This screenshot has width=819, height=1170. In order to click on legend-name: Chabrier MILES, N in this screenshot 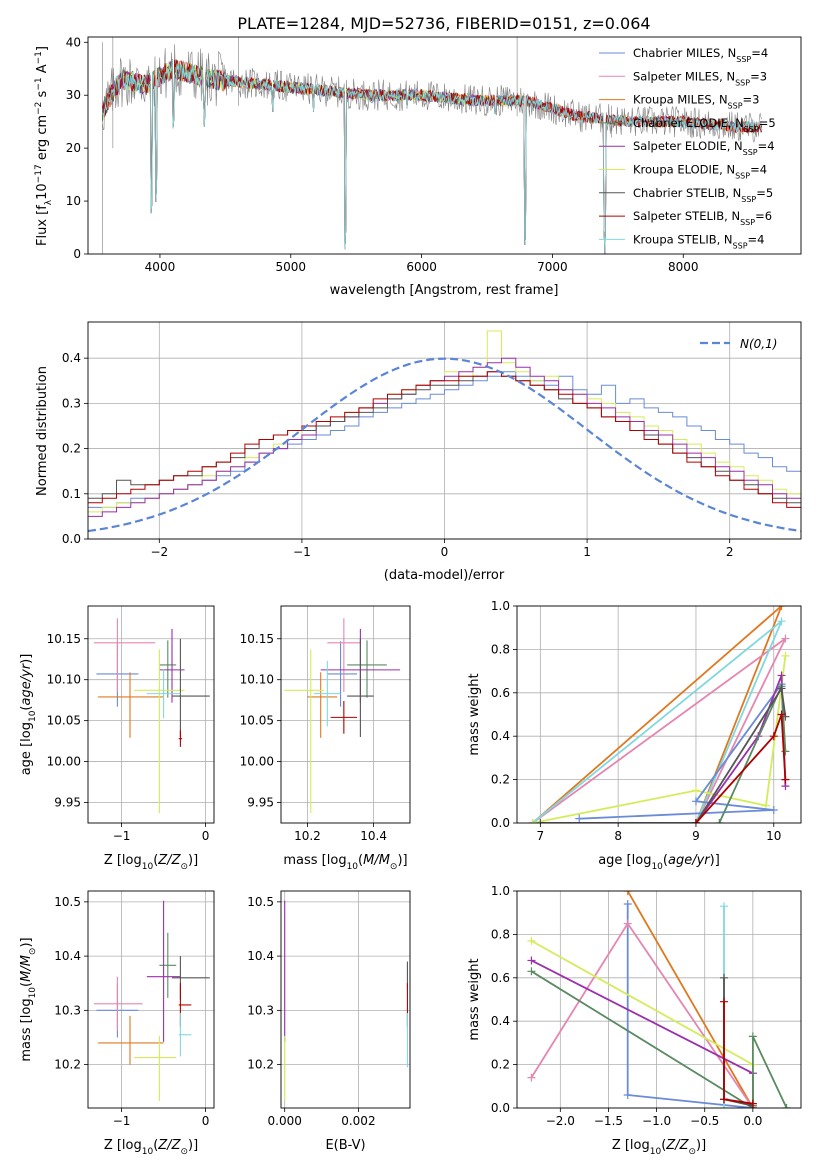, I will do `click(684, 53)`.